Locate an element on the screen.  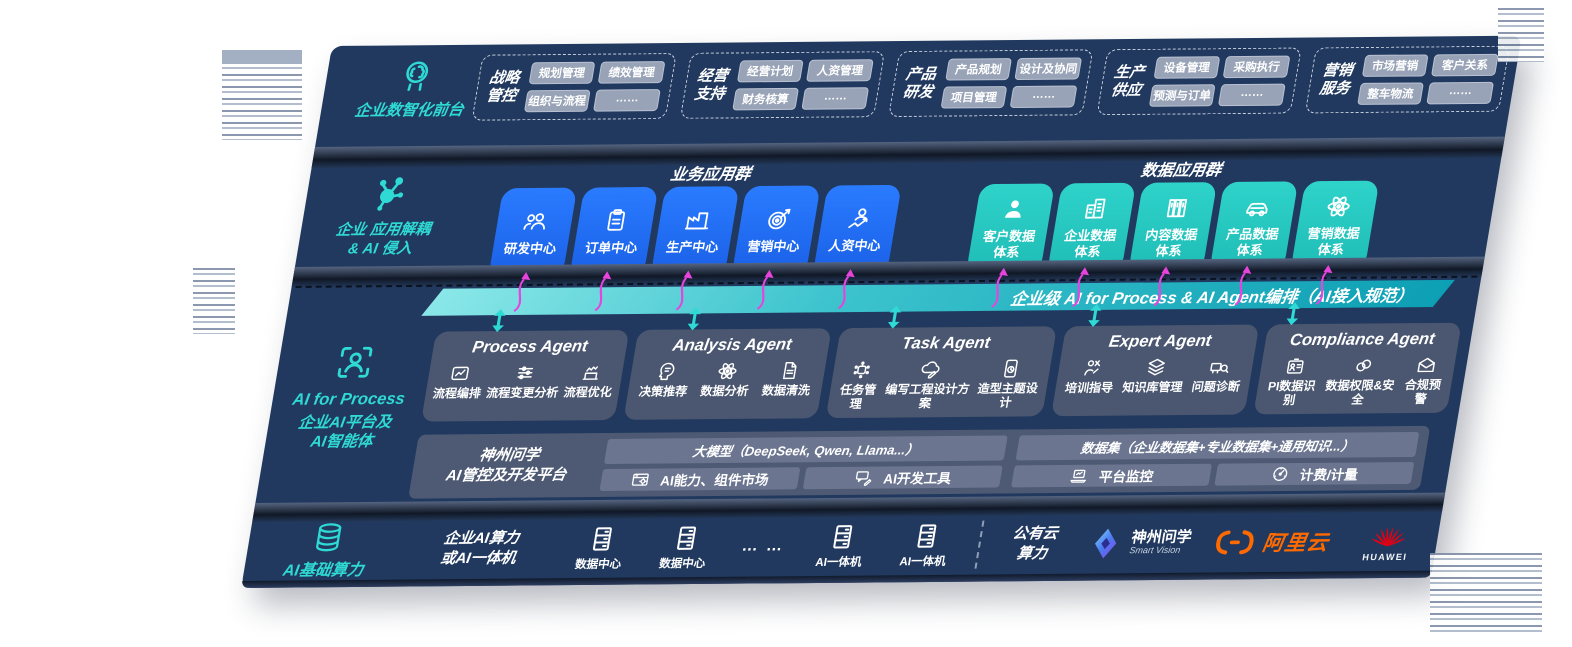
platform-label-line2: AI管控及开发平台 is located at coordinates (506, 475).